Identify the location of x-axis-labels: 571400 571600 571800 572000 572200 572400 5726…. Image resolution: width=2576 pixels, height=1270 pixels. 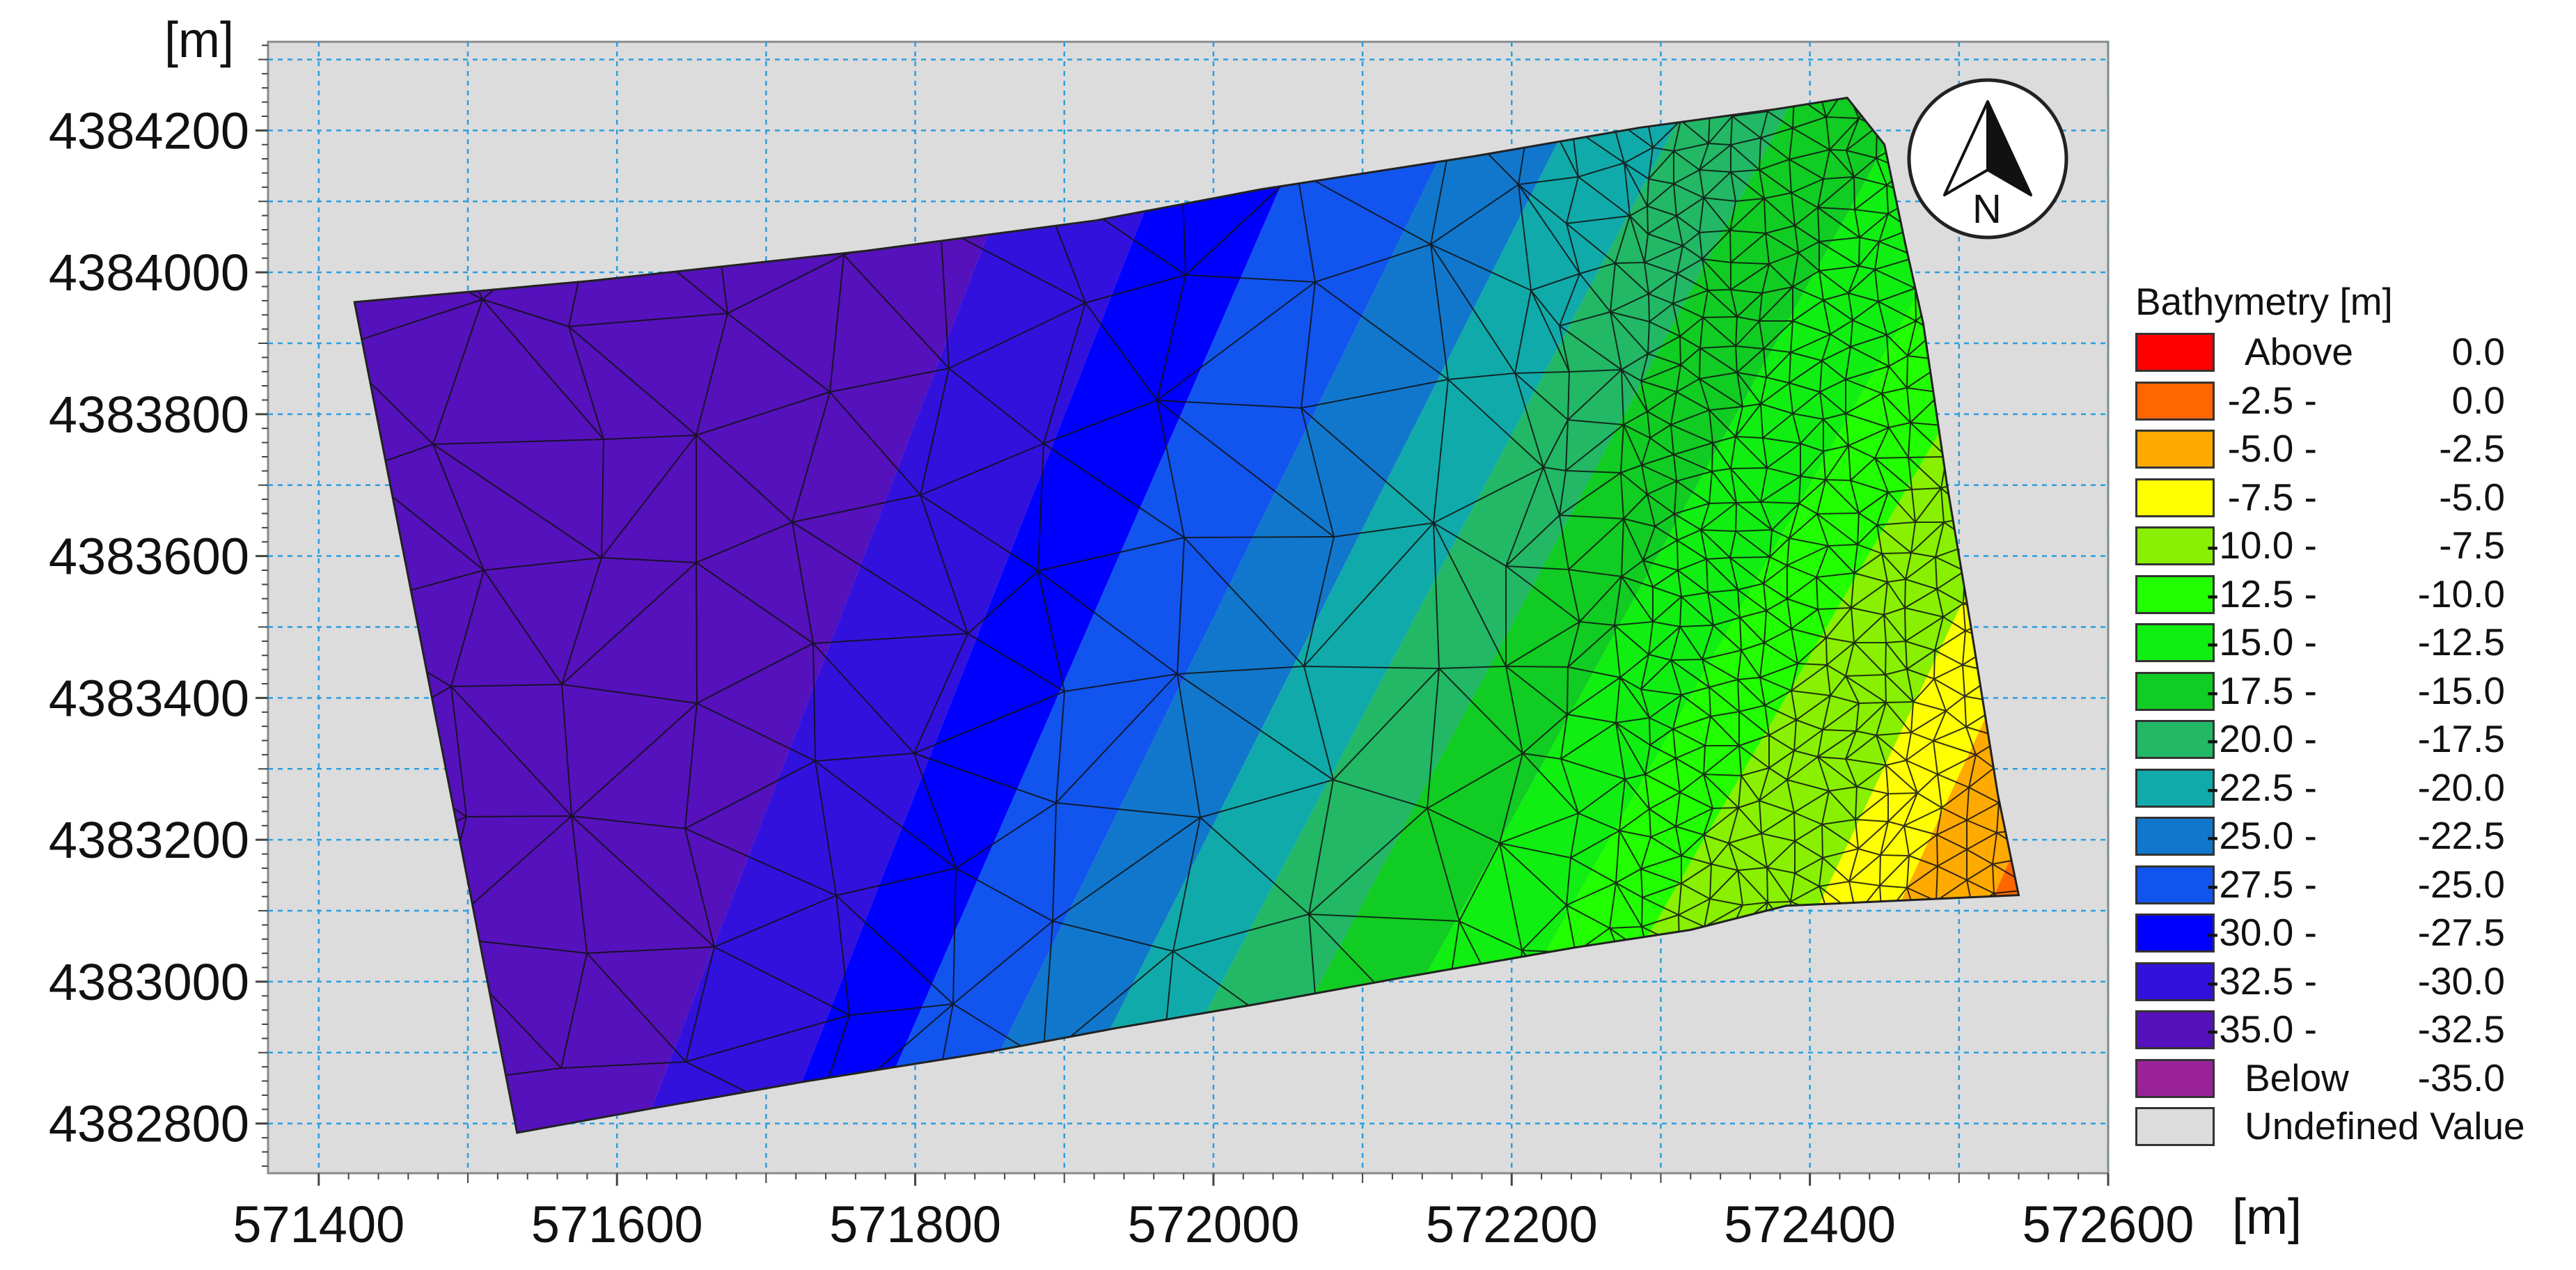
(1213, 1224).